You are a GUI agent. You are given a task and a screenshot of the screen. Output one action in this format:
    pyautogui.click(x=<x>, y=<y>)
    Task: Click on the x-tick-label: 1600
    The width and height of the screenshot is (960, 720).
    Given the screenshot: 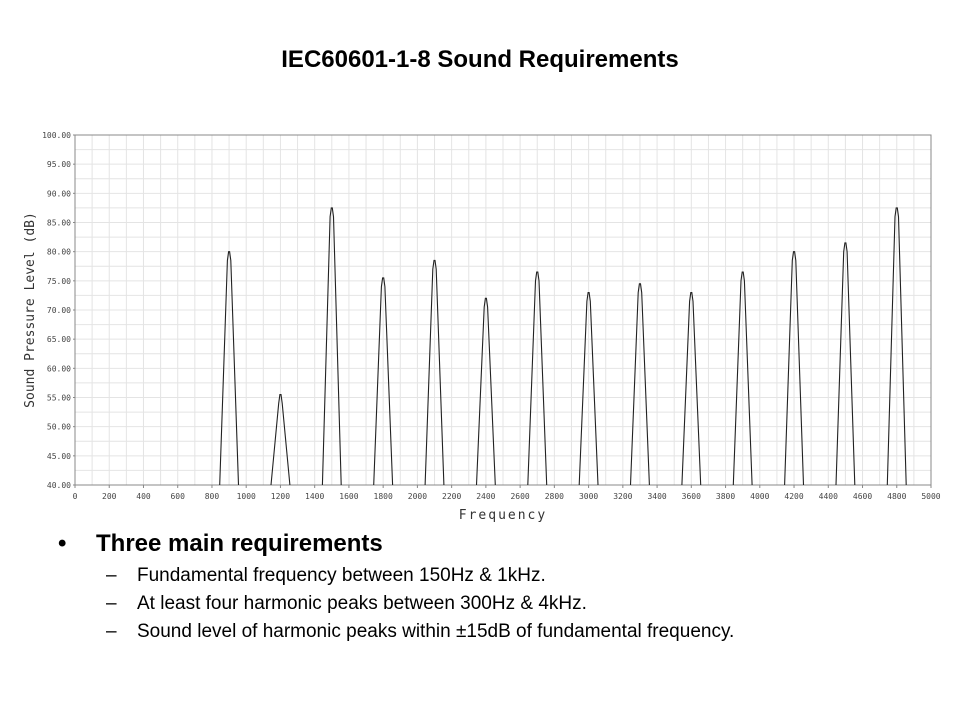 What is the action you would take?
    pyautogui.click(x=348, y=496)
    